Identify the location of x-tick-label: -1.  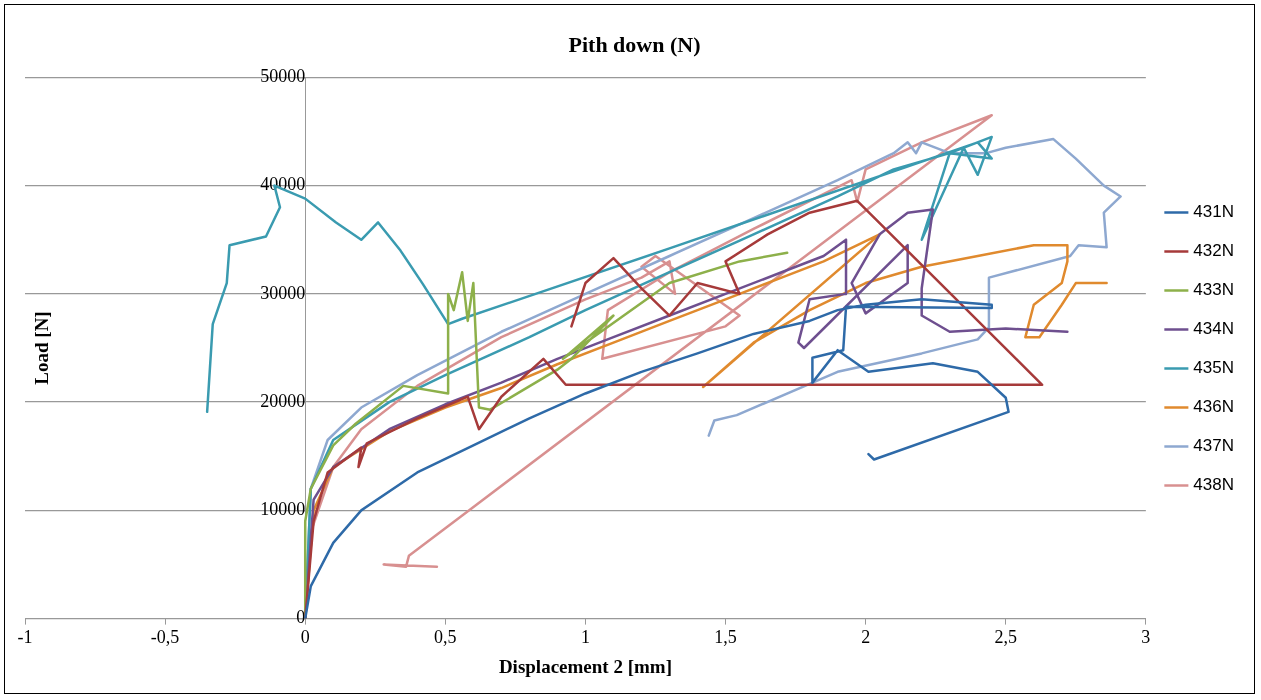
(25, 637).